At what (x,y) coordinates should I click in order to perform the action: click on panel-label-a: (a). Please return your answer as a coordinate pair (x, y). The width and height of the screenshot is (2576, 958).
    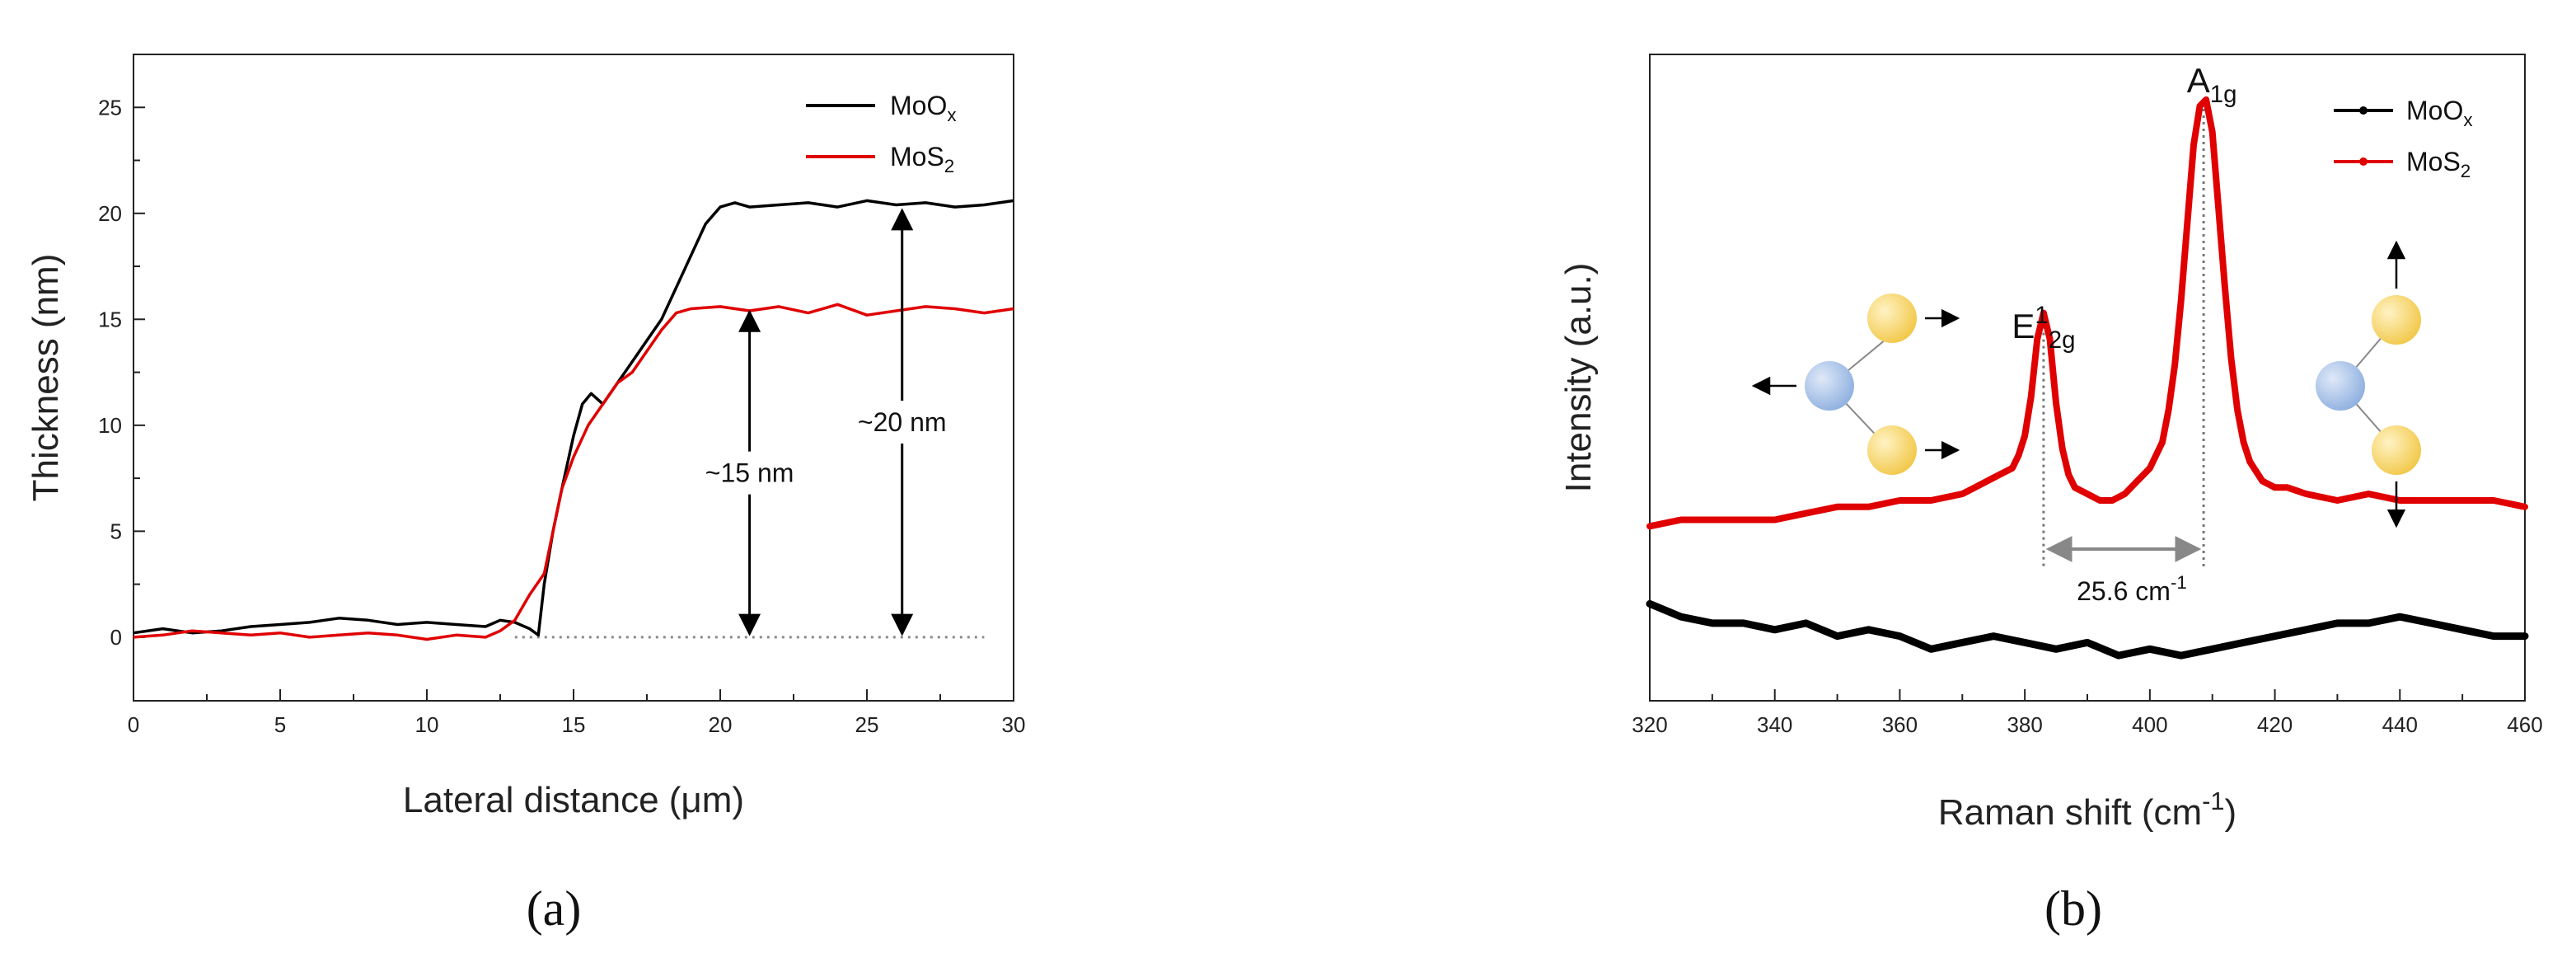
    Looking at the image, I should click on (554, 909).